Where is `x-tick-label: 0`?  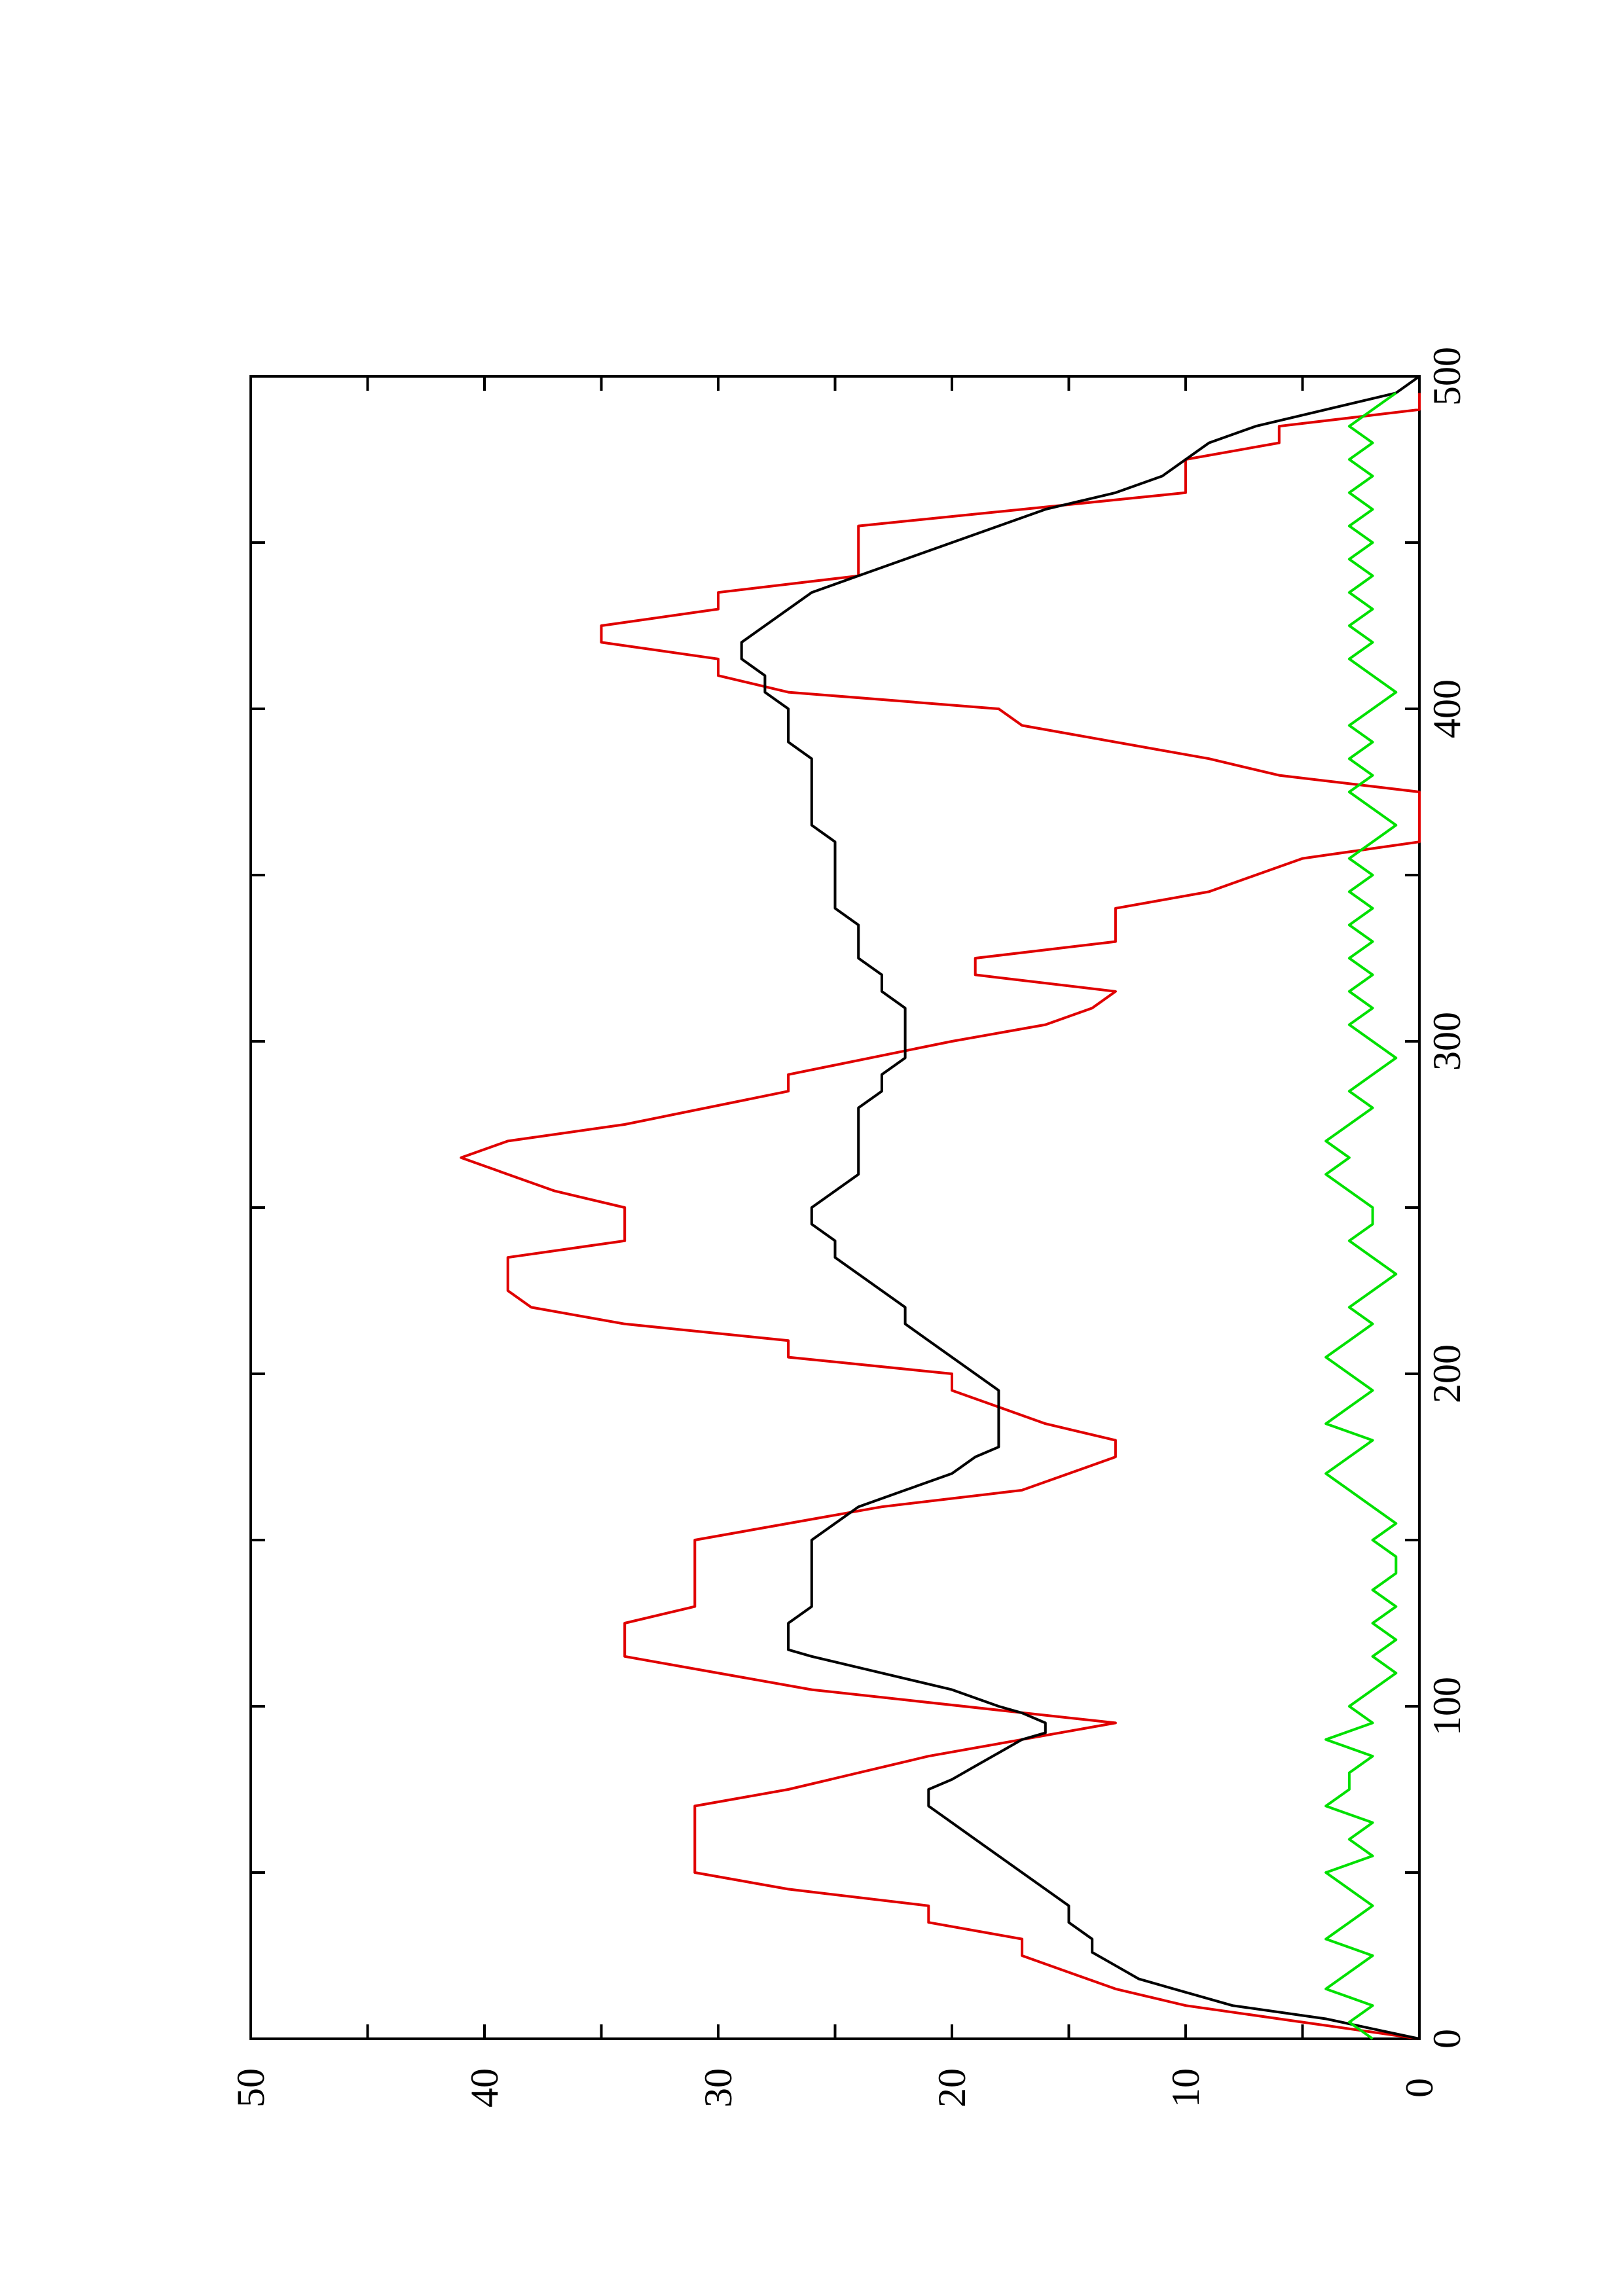 x-tick-label: 0 is located at coordinates (1446, 2039).